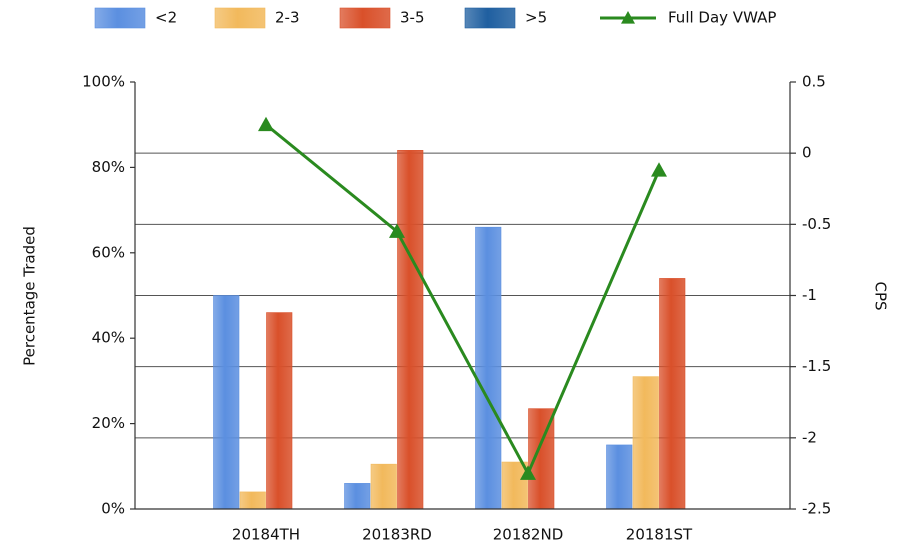 This screenshot has height=551, width=914. What do you see at coordinates (108, 252) in the screenshot?
I see `y-tick-label: 60%` at bounding box center [108, 252].